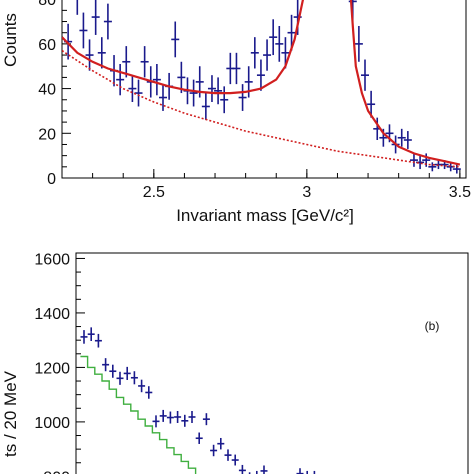 This screenshot has height=474, width=474. I want to click on mc-histogram, so click(138, 414).